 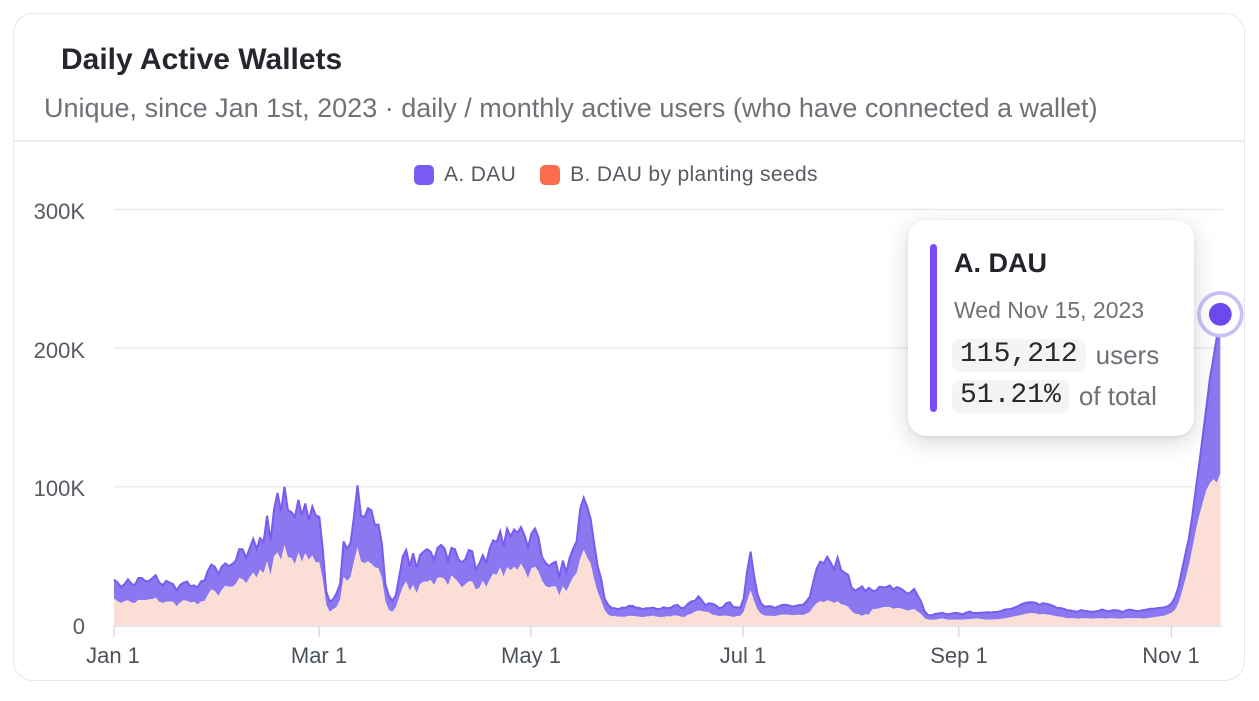 I want to click on svg-text: 300K, so click(x=60, y=211).